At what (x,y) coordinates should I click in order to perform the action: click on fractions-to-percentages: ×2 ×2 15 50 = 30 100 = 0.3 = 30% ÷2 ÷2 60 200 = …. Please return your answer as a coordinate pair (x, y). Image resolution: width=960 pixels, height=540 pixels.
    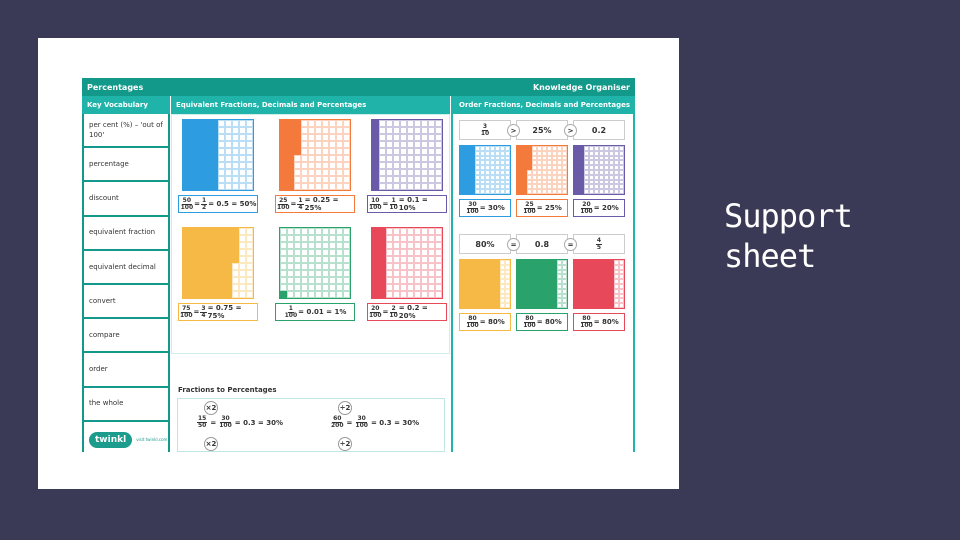
    Looking at the image, I should click on (311, 425).